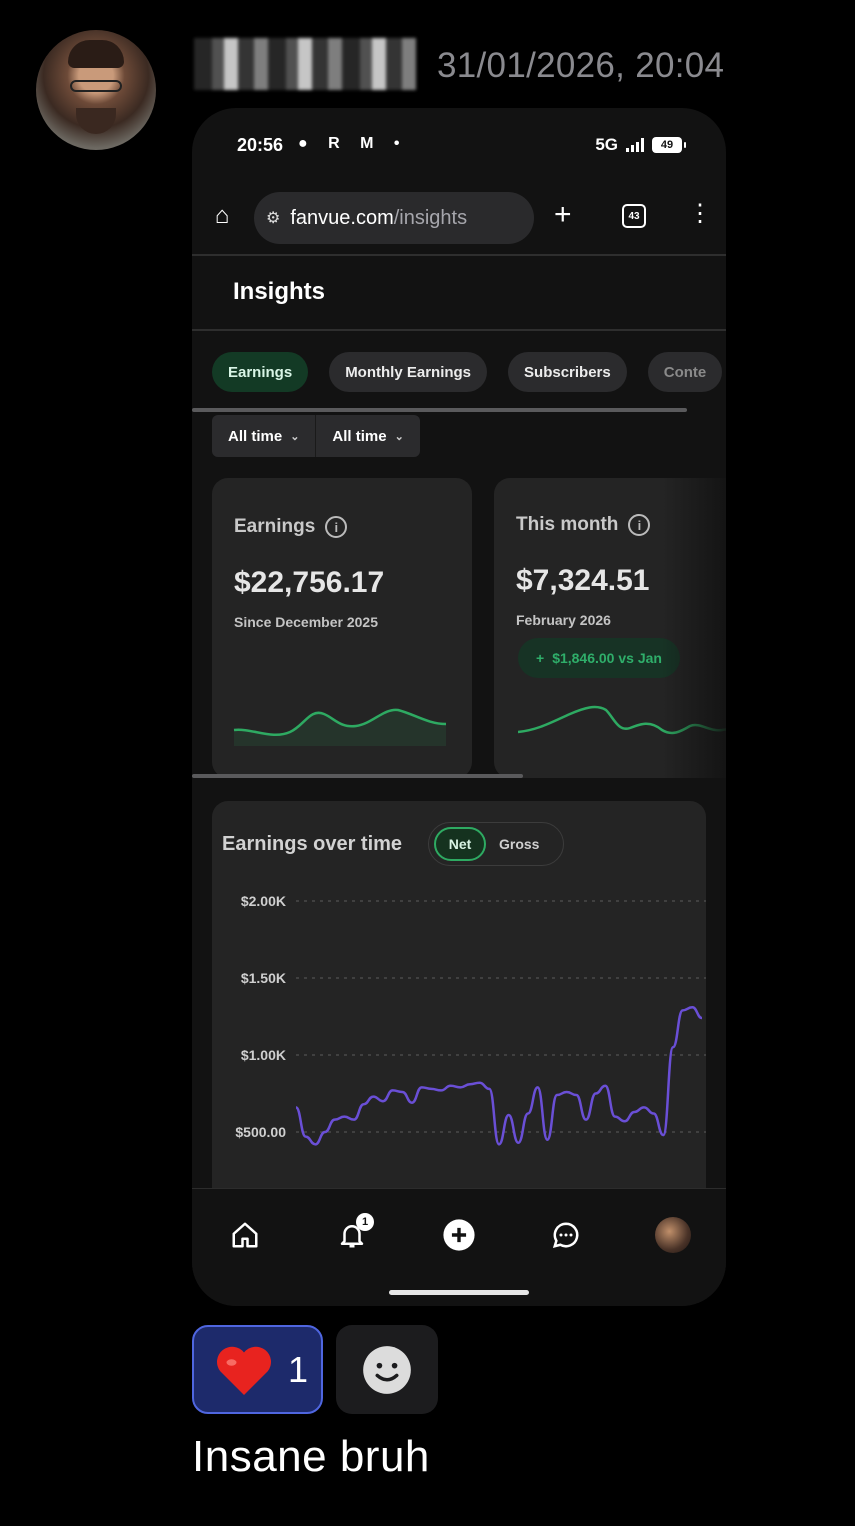 The height and width of the screenshot is (1526, 855). What do you see at coordinates (496, 844) in the screenshot?
I see `net-gross-toggle: Net Gross` at bounding box center [496, 844].